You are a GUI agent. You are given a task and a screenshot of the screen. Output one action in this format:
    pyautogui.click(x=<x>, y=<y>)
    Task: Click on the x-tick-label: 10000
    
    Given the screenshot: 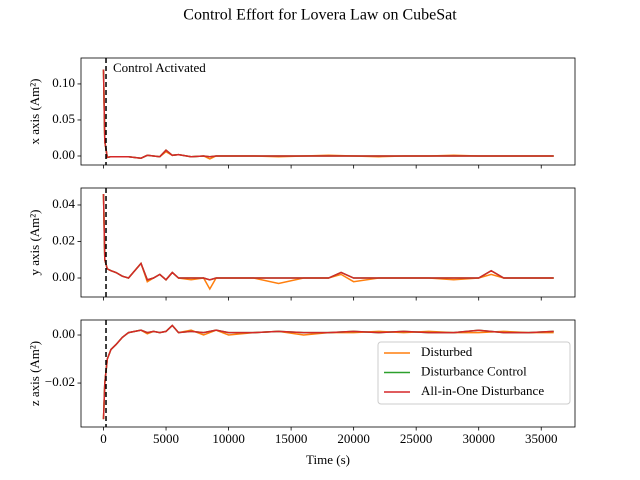 What is the action you would take?
    pyautogui.click(x=228, y=438)
    